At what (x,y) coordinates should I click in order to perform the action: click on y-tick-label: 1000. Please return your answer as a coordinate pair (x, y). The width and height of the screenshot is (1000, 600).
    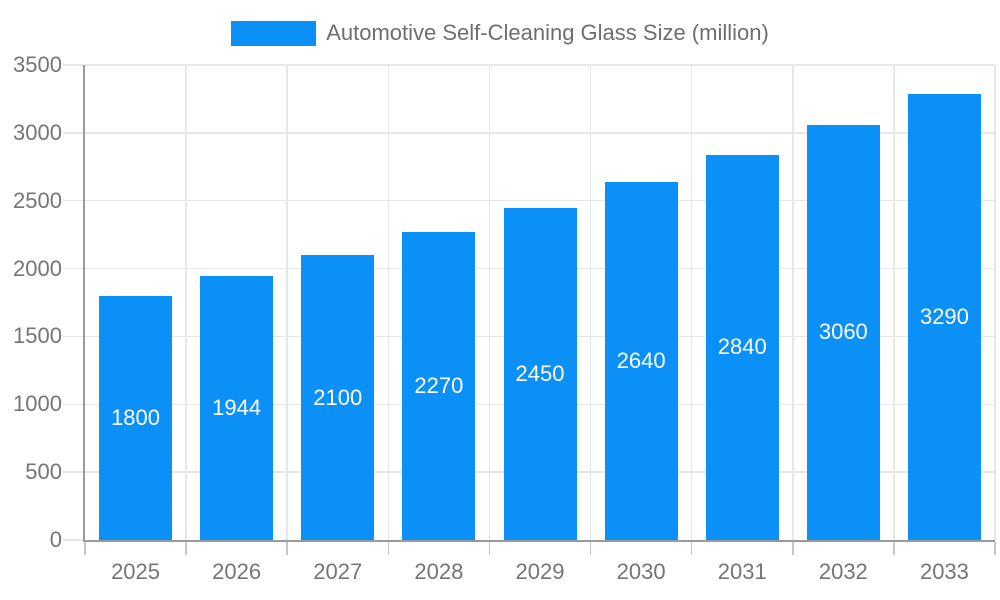
    Looking at the image, I should click on (37, 404).